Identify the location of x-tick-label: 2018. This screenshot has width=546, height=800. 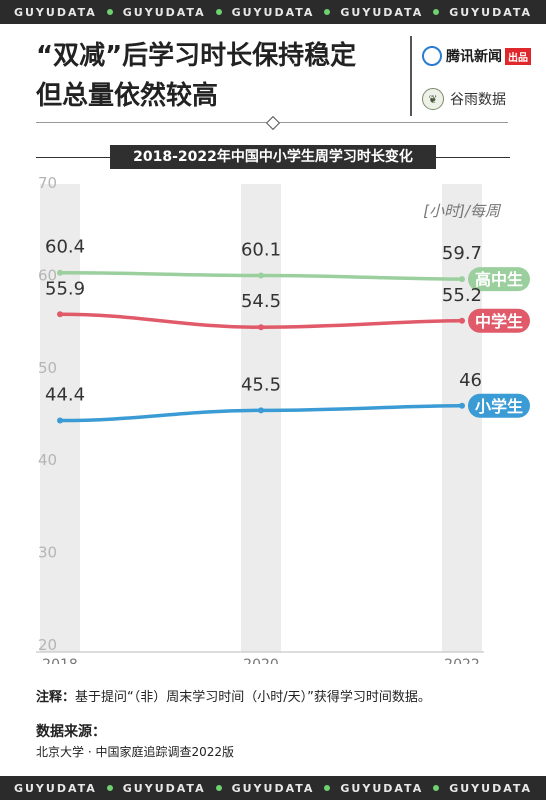
(60, 660).